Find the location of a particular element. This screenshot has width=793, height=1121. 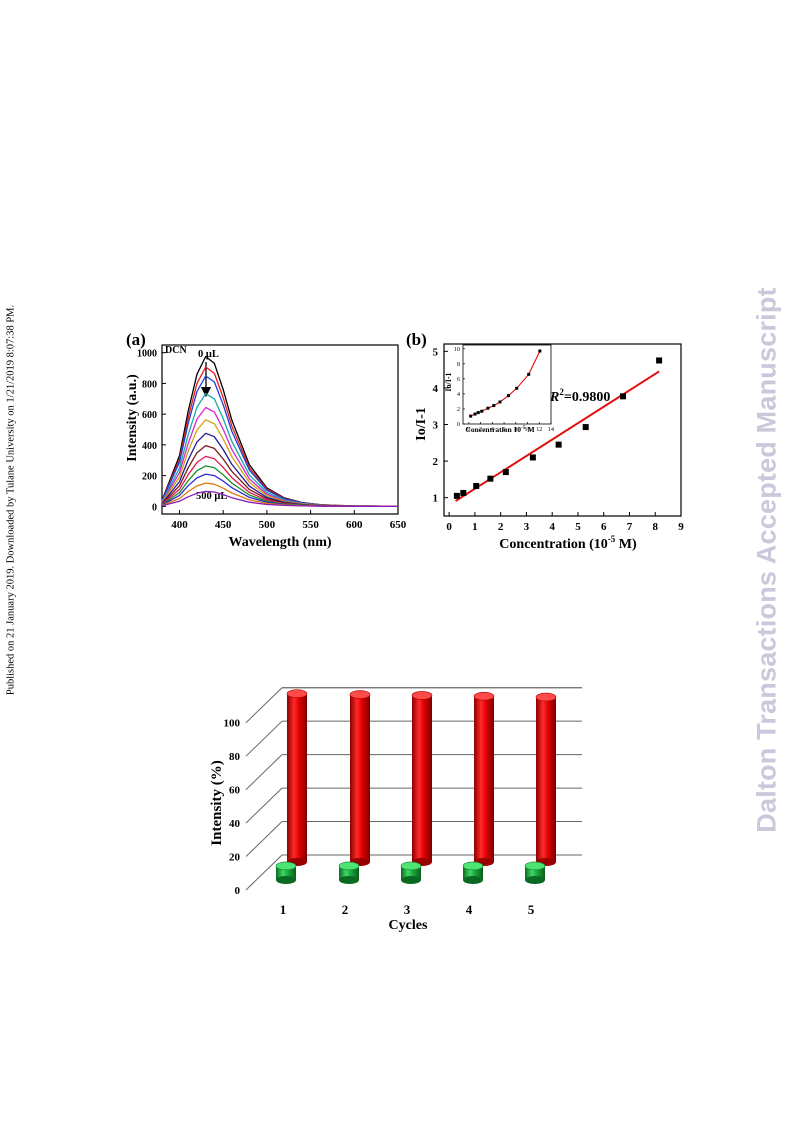

panel-b-inset-x-tick-label: 0 is located at coordinates (468, 430).